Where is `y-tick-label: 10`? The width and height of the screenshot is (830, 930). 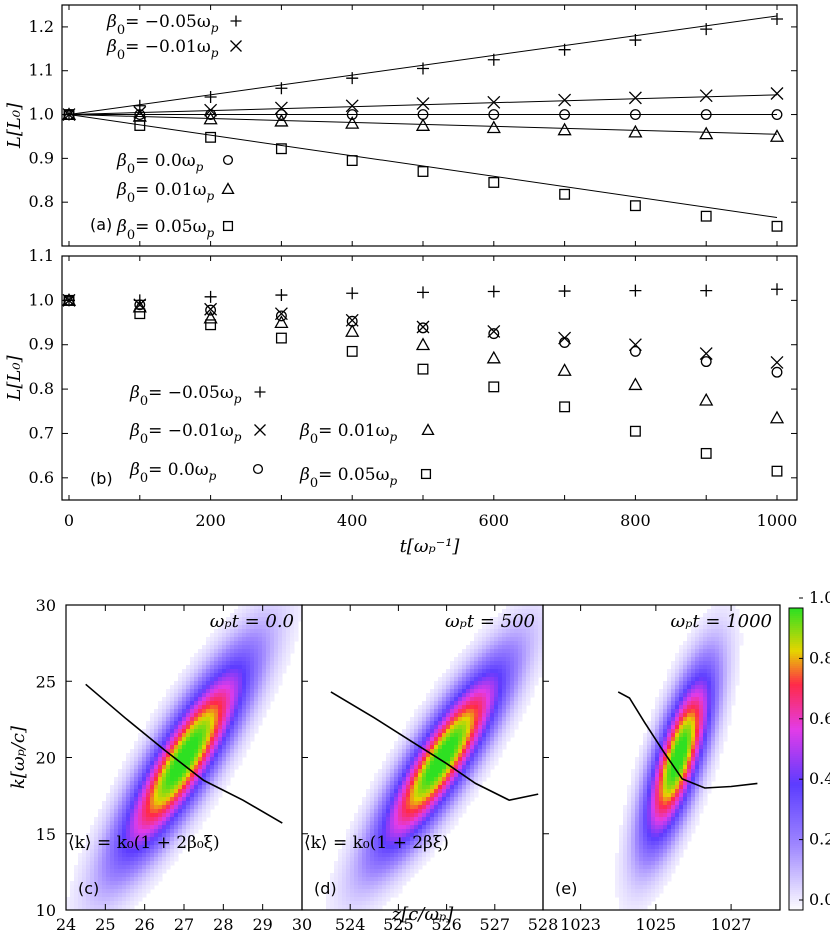
y-tick-label: 10 is located at coordinates (46, 910).